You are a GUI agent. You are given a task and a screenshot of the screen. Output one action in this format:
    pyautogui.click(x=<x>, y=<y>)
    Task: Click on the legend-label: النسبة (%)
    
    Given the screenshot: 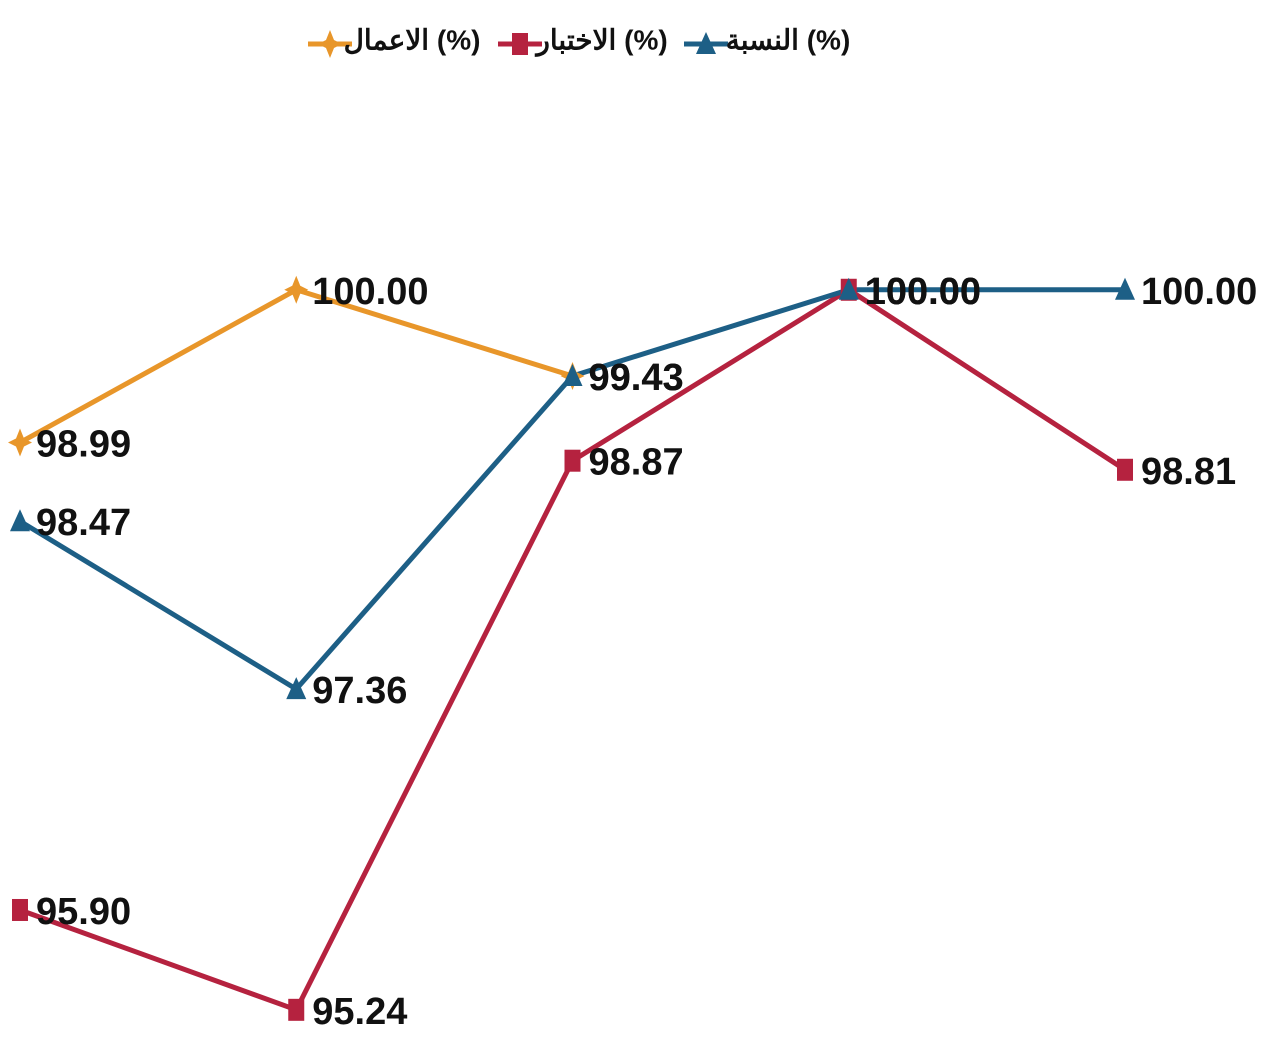 What is the action you would take?
    pyautogui.click(x=788, y=39)
    